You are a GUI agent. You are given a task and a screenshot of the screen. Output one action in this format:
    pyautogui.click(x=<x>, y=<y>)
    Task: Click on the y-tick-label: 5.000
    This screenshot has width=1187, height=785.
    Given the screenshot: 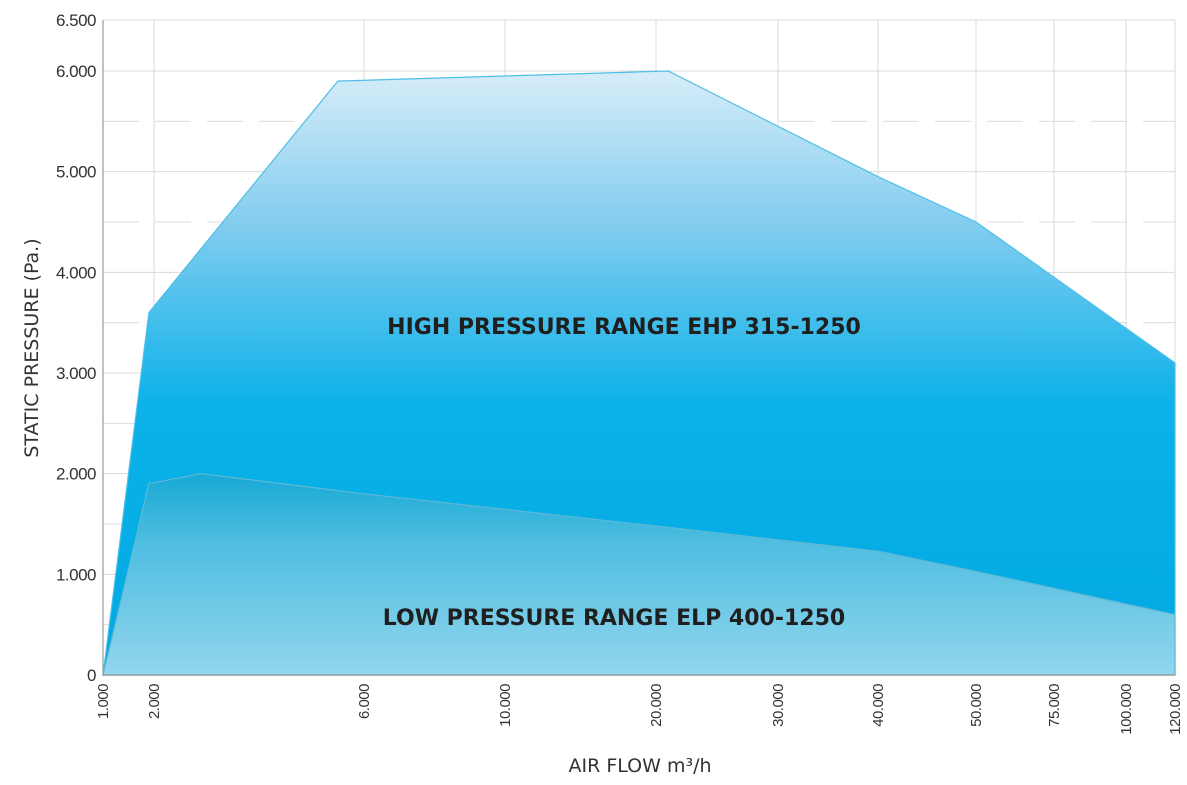 What is the action you would take?
    pyautogui.click(x=76, y=172)
    